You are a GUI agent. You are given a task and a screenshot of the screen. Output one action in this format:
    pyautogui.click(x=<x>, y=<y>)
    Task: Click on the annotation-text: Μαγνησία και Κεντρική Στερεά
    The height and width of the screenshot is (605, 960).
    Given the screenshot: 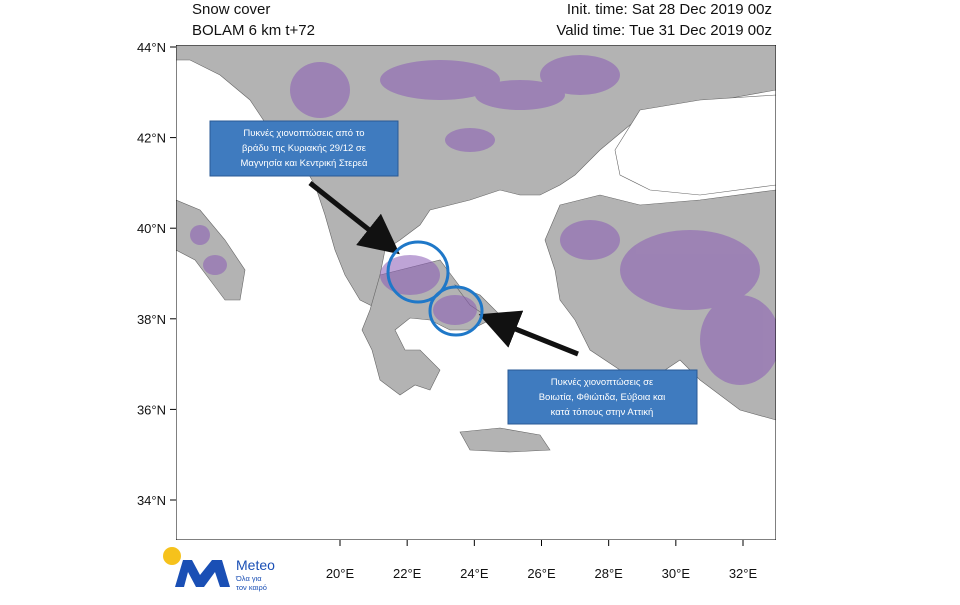 What is the action you would take?
    pyautogui.click(x=304, y=163)
    